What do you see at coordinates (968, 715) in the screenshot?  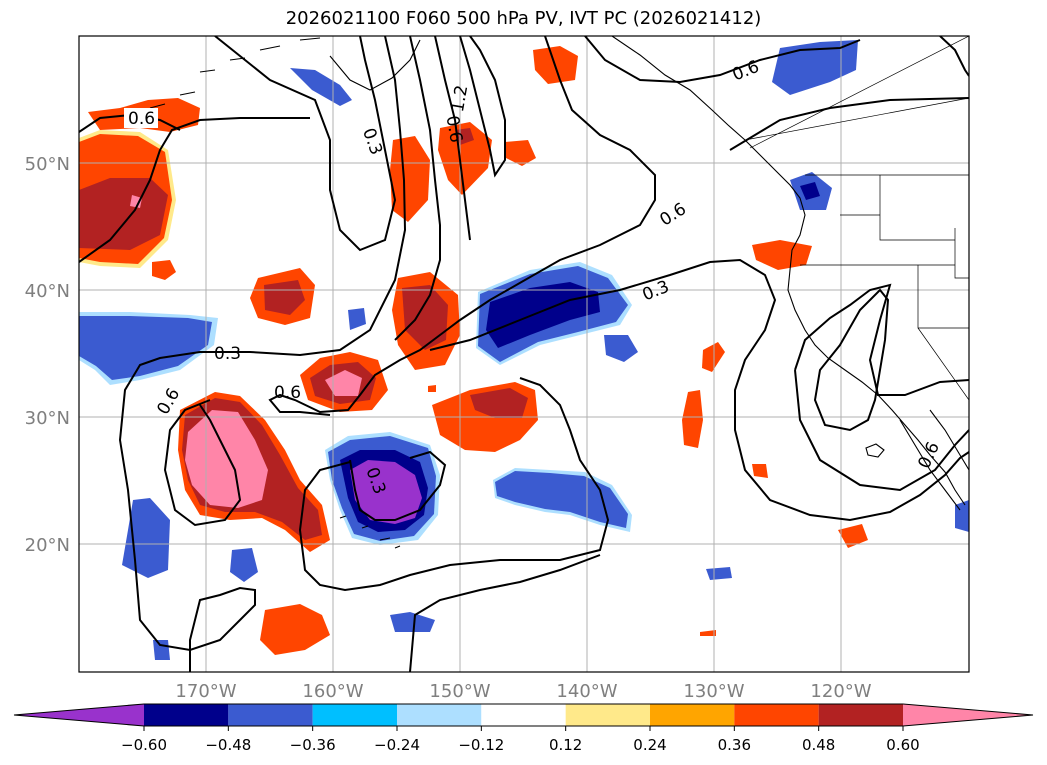 I see `colorbar-extend-high` at bounding box center [968, 715].